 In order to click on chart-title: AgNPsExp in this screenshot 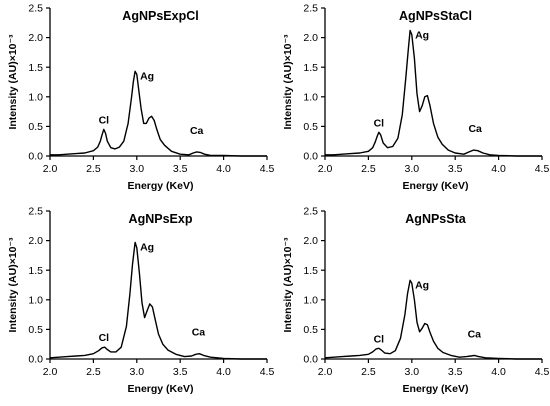, I will do `click(161, 219)`.